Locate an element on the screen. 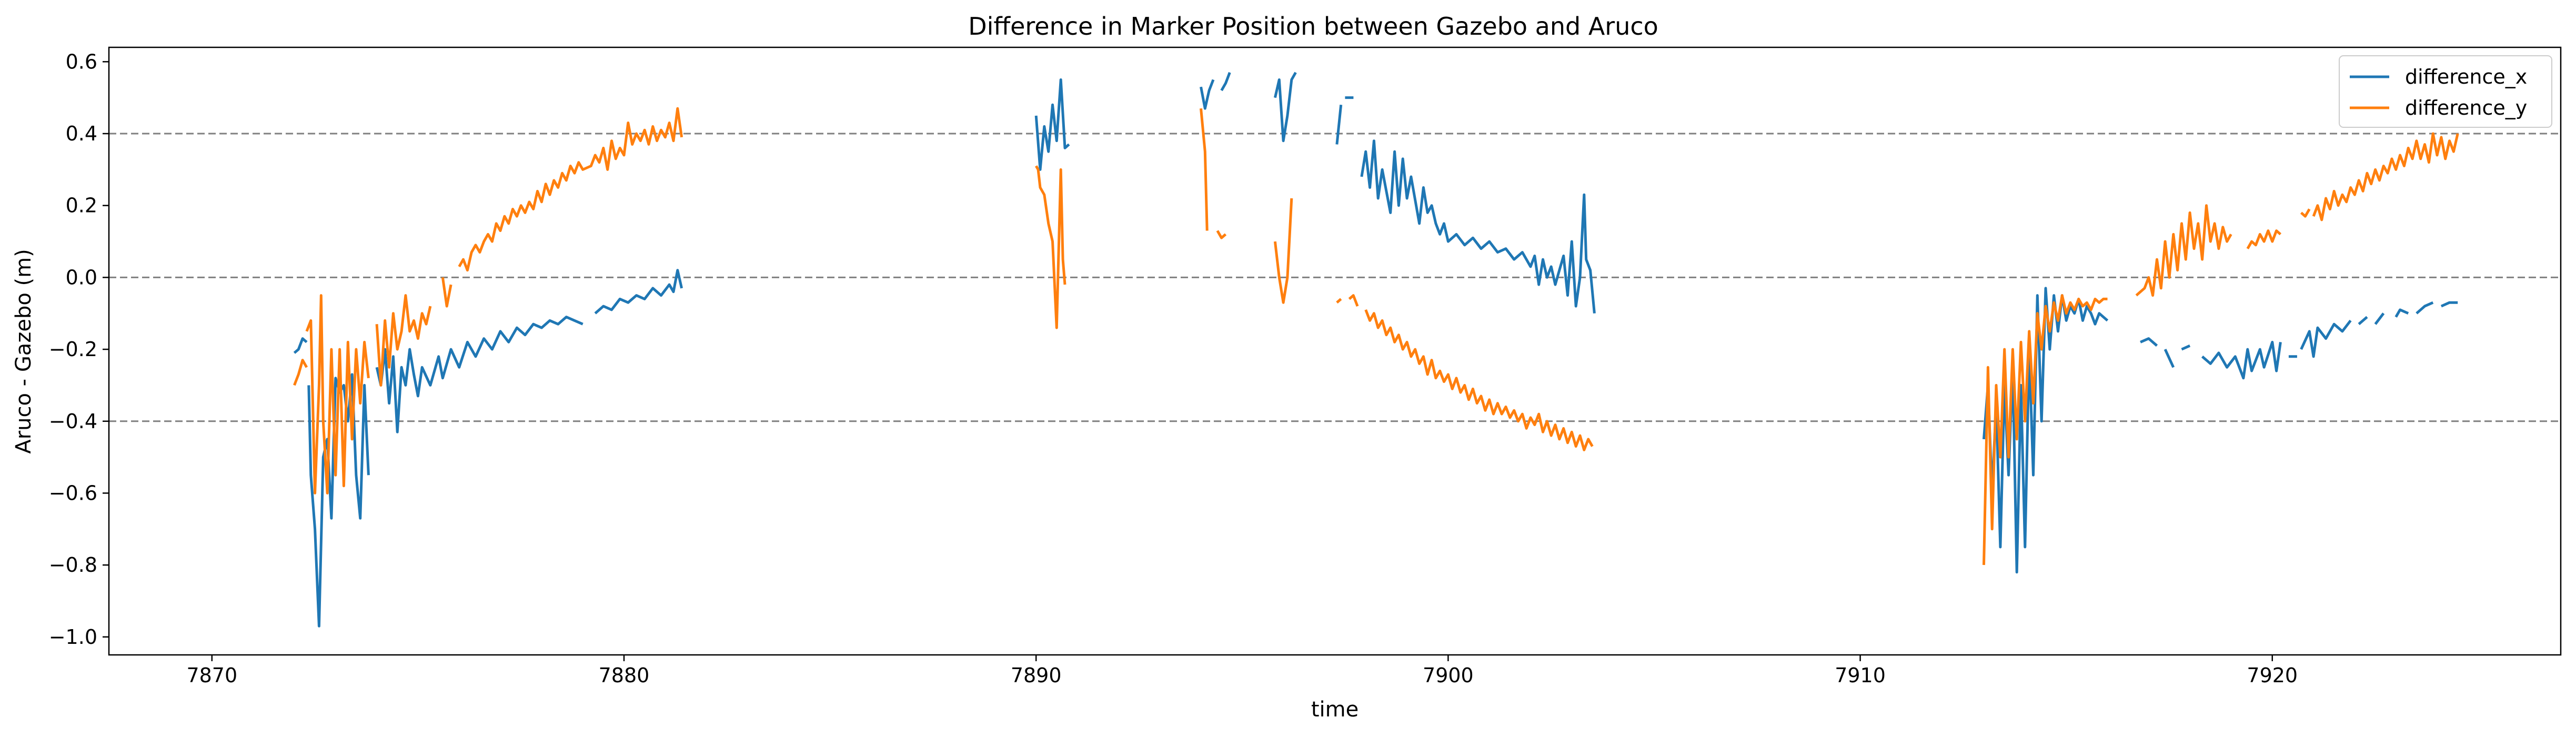 The image size is (2576, 738). y-axis-title: Aruco - Gazebo (m) is located at coordinates (24, 351).